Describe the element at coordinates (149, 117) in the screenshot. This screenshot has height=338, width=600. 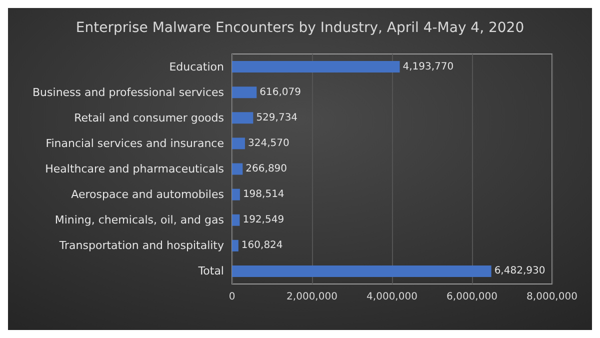
I see `y-tick-label: Retail and consumer goods` at that location.